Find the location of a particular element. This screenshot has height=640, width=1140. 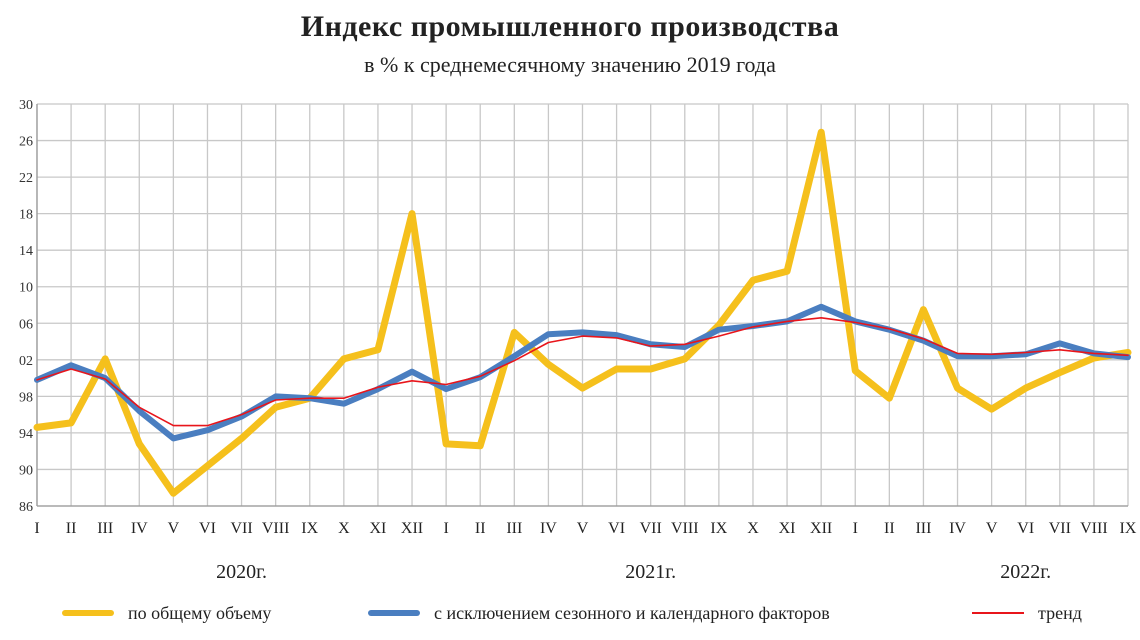

y-tick-label: 06 is located at coordinates (26, 324).